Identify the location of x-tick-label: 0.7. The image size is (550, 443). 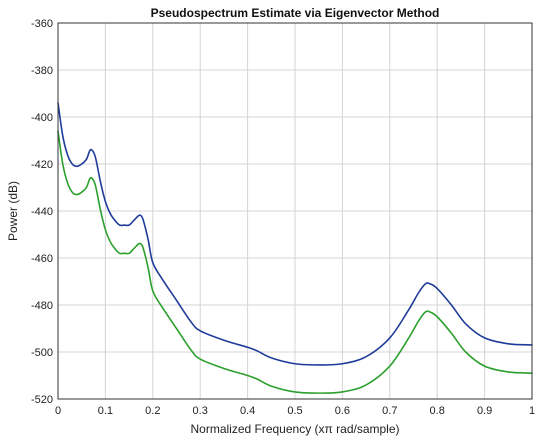
(389, 411).